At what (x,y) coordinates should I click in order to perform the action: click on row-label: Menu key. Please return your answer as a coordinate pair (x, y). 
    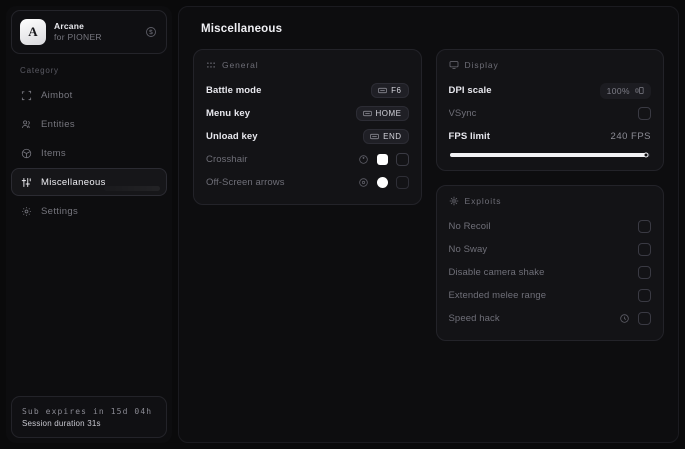
    Looking at the image, I should click on (228, 113).